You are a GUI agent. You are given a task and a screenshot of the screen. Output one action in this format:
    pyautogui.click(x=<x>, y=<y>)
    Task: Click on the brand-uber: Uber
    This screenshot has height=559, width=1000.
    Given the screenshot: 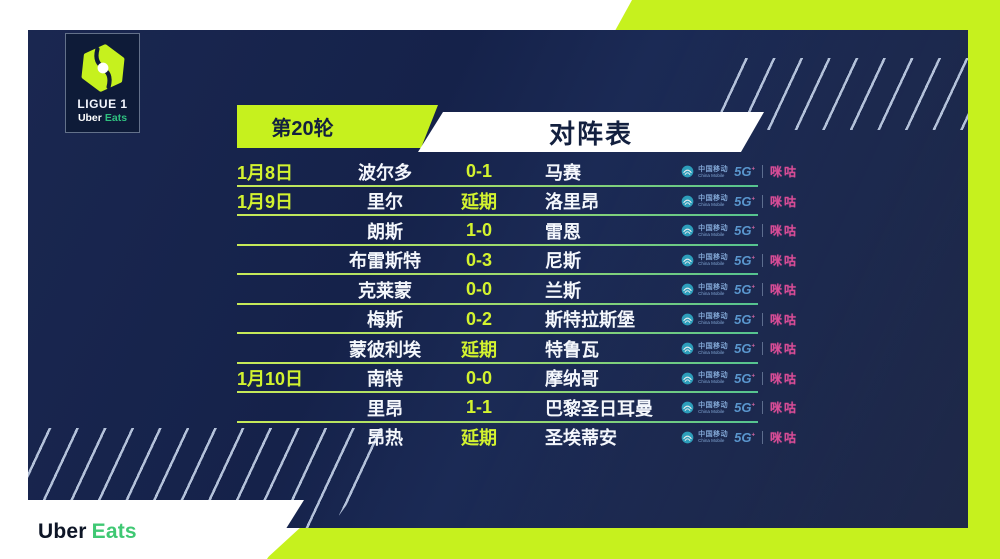 What is the action you would take?
    pyautogui.click(x=89, y=118)
    